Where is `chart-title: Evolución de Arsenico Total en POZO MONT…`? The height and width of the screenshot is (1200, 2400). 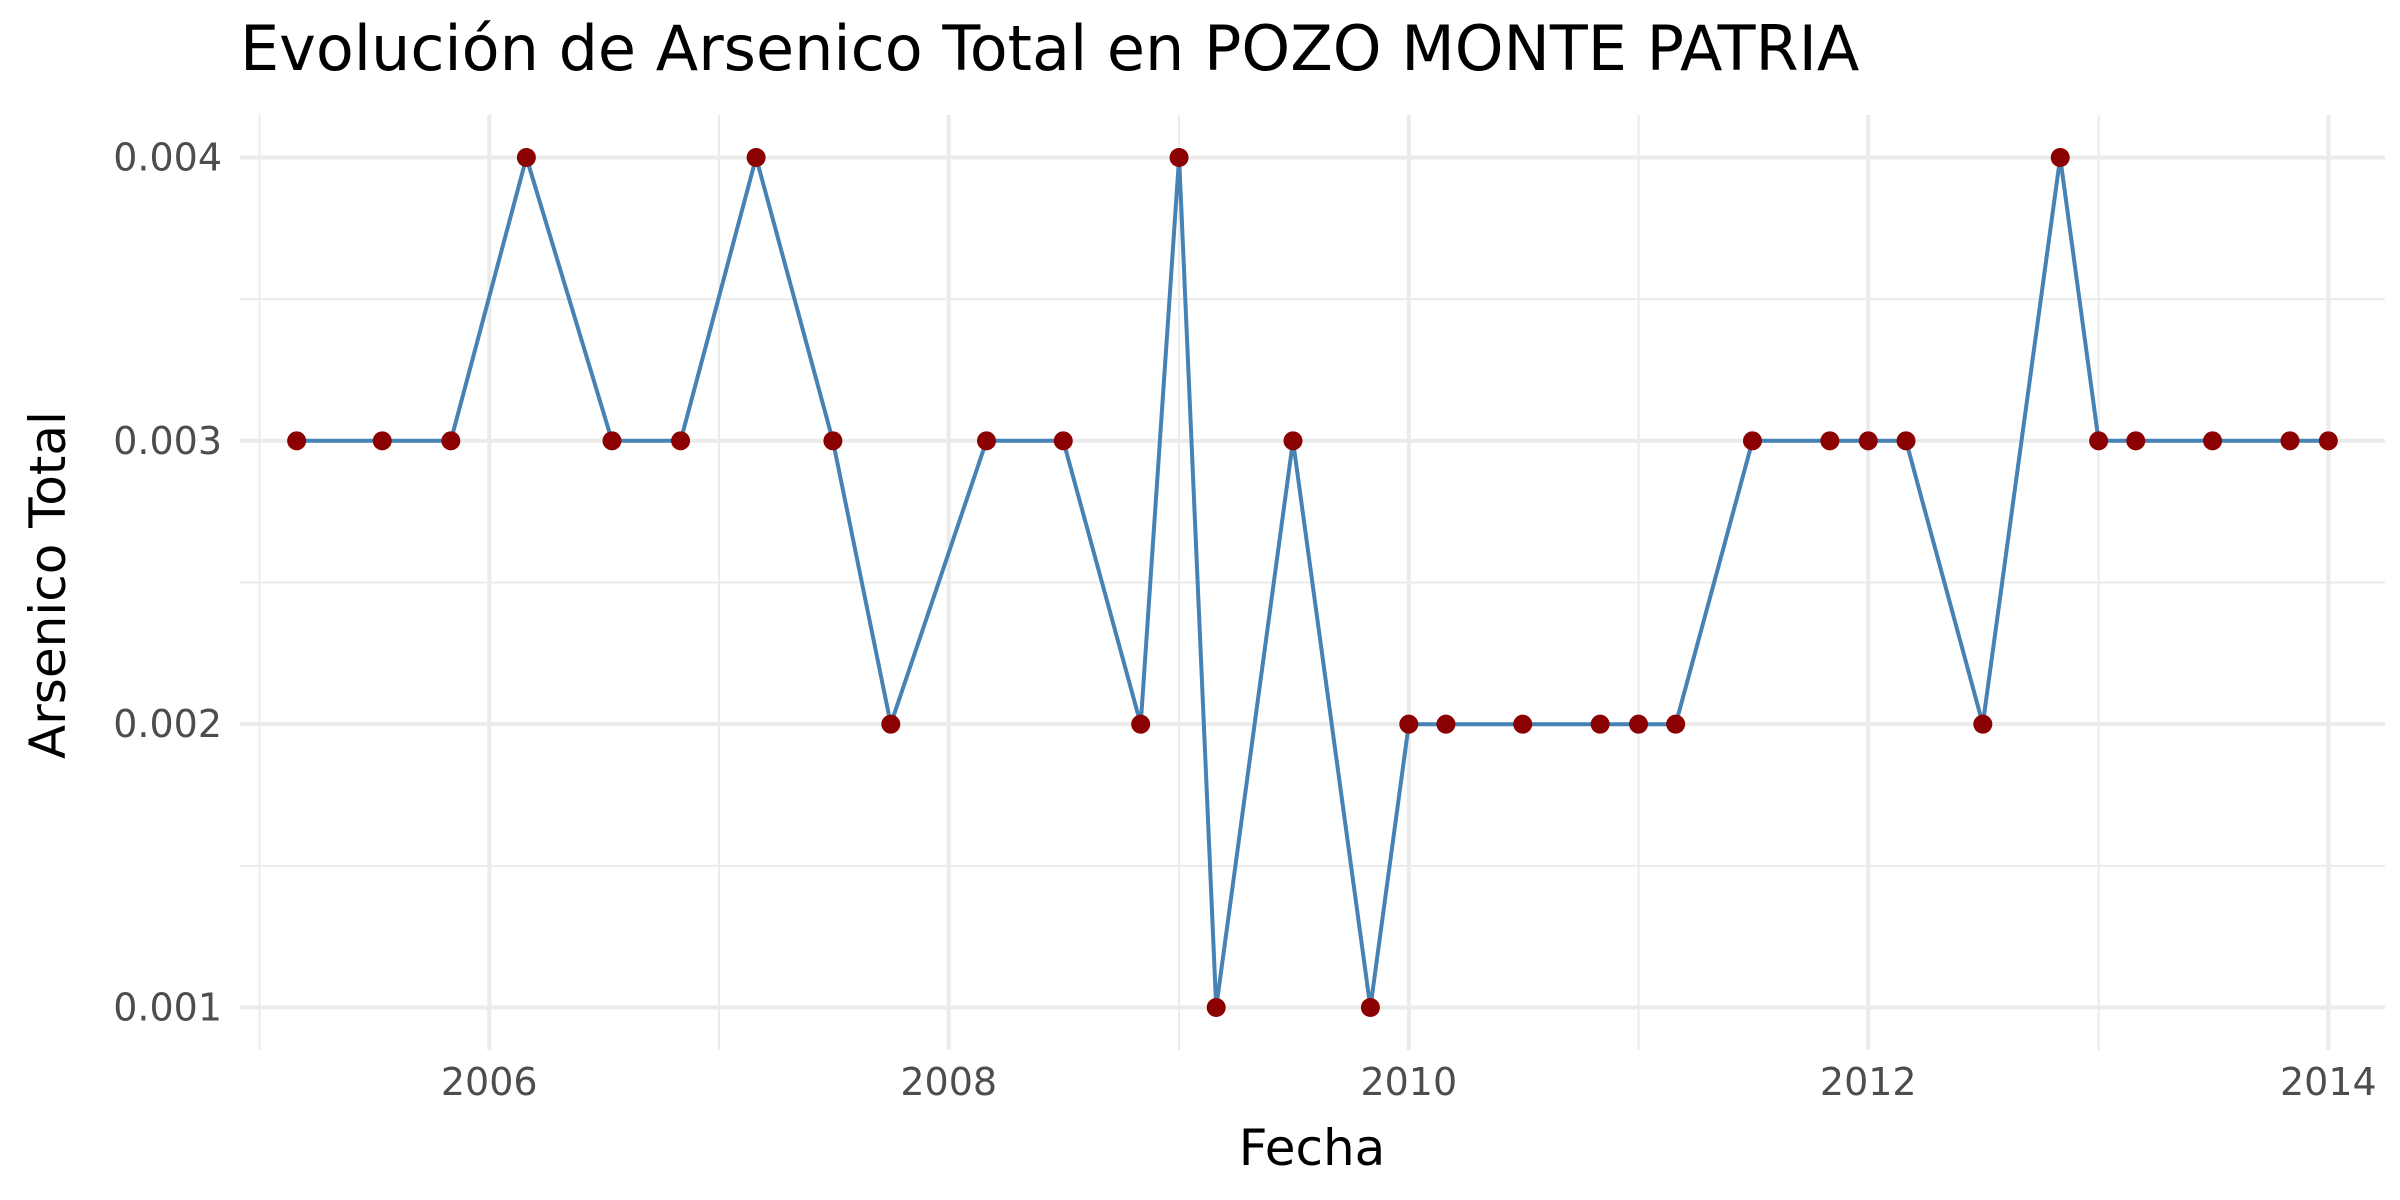 chart-title: Evolución de Arsenico Total en POZO MONT… is located at coordinates (1049, 48).